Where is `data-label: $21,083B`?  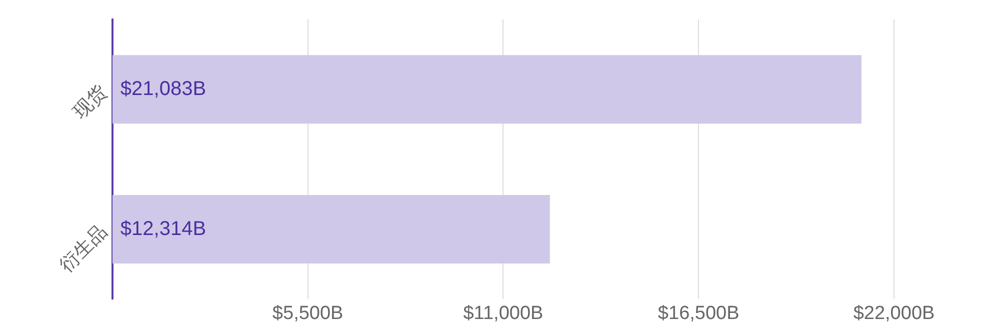 data-label: $21,083B is located at coordinates (163, 89).